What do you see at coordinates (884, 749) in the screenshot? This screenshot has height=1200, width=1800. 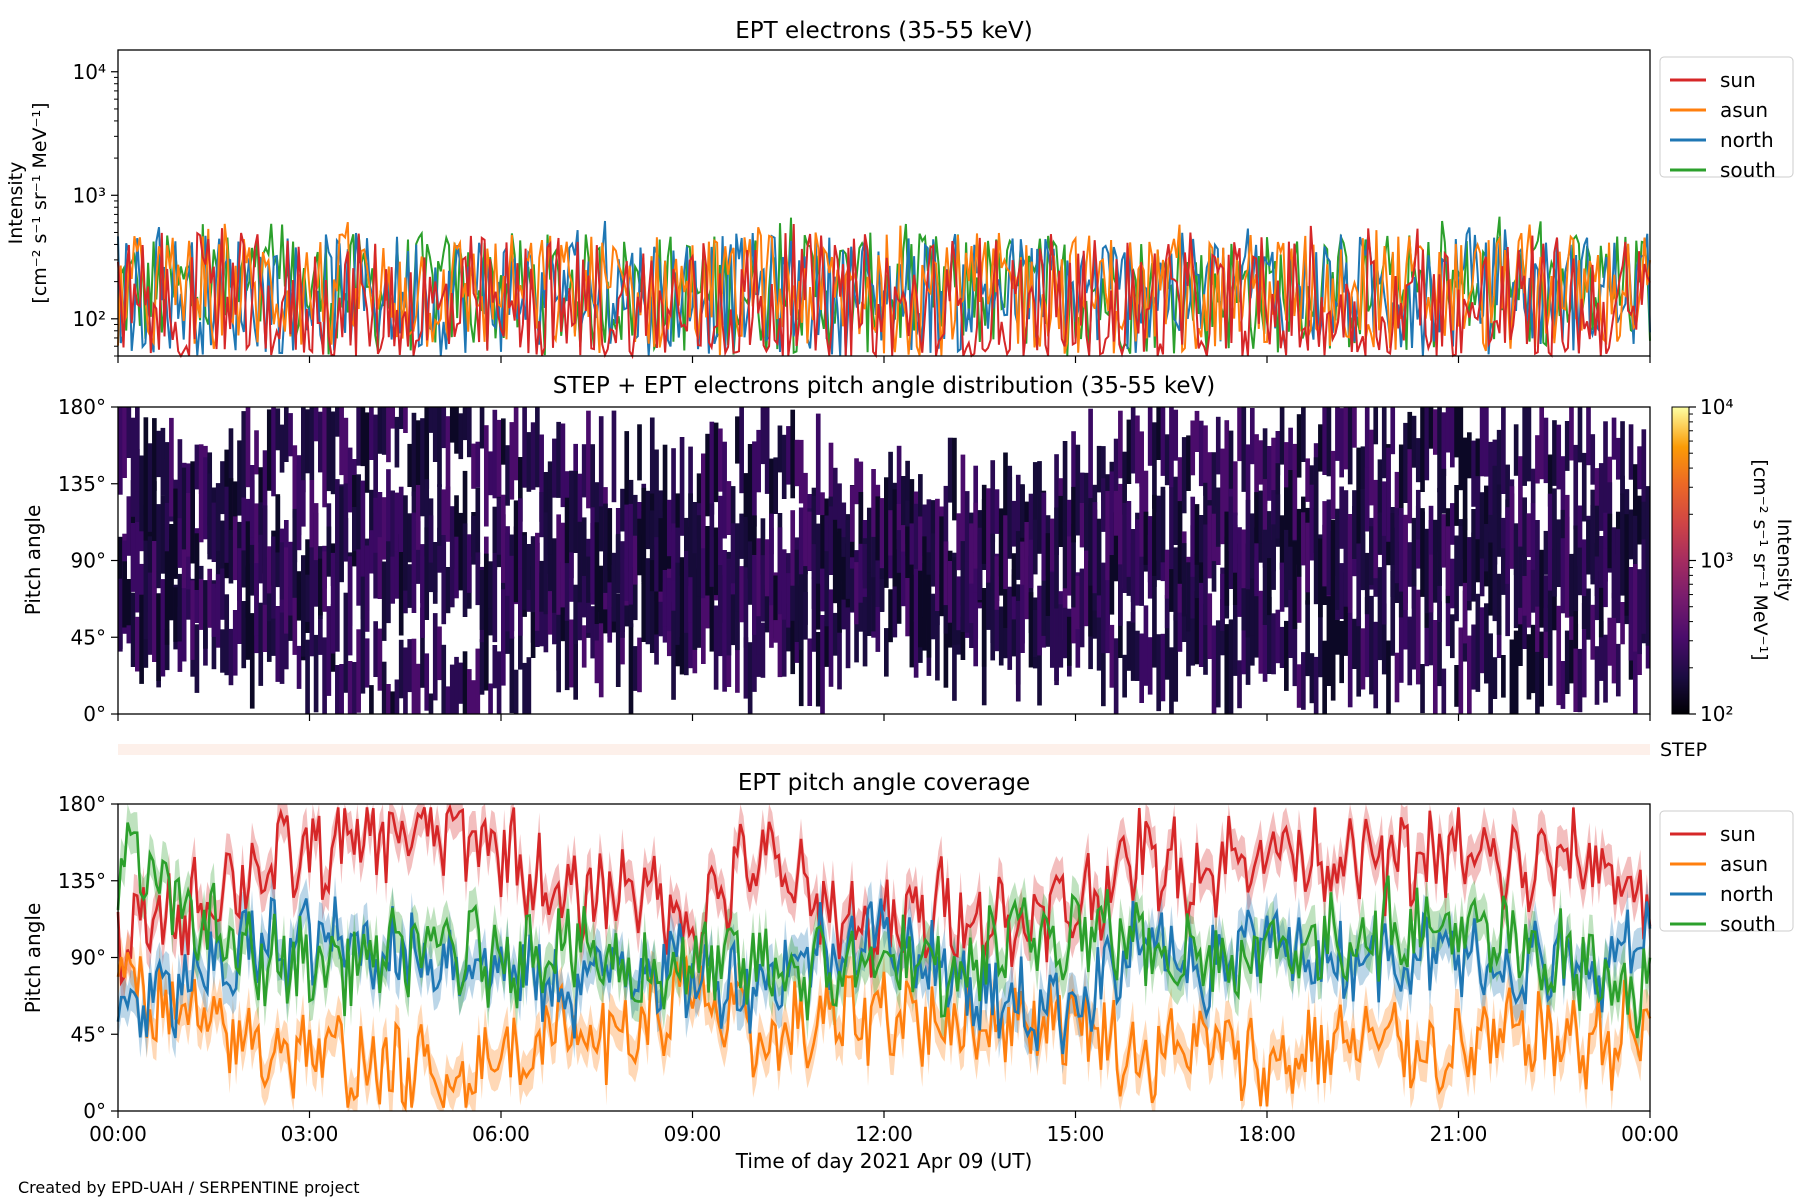 I see `step-coverage-band` at bounding box center [884, 749].